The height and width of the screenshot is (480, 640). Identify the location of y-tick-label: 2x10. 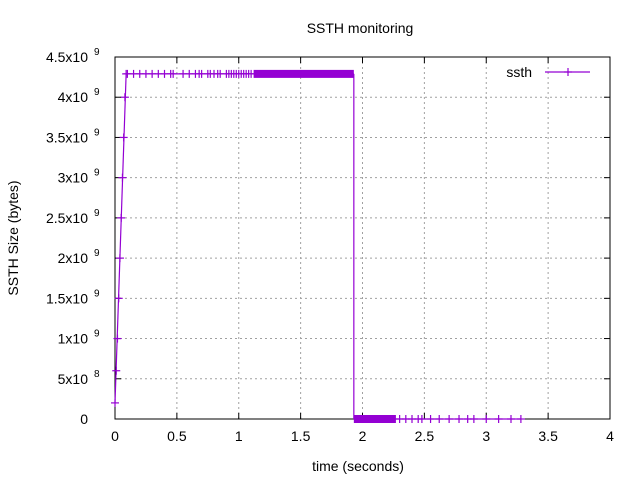
(73, 258).